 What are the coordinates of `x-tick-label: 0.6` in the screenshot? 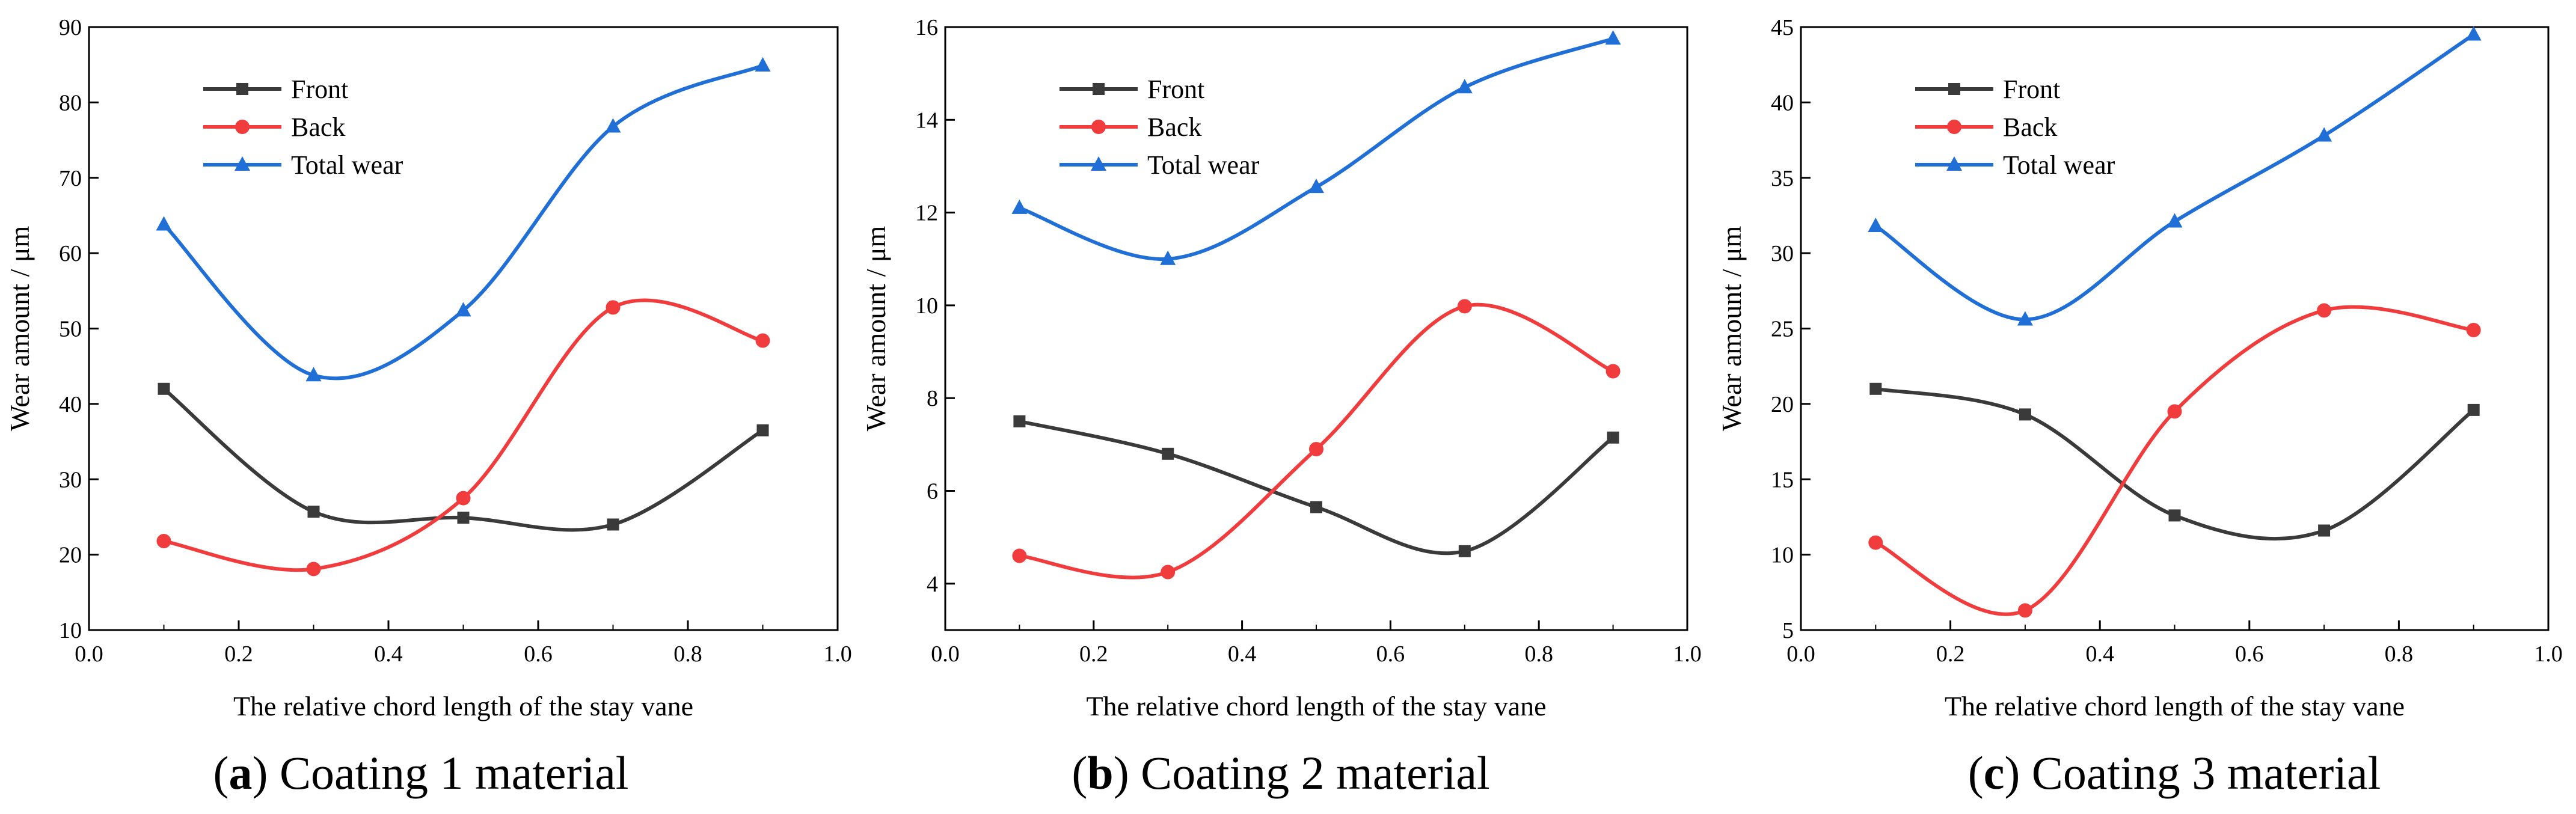 It's located at (538, 654).